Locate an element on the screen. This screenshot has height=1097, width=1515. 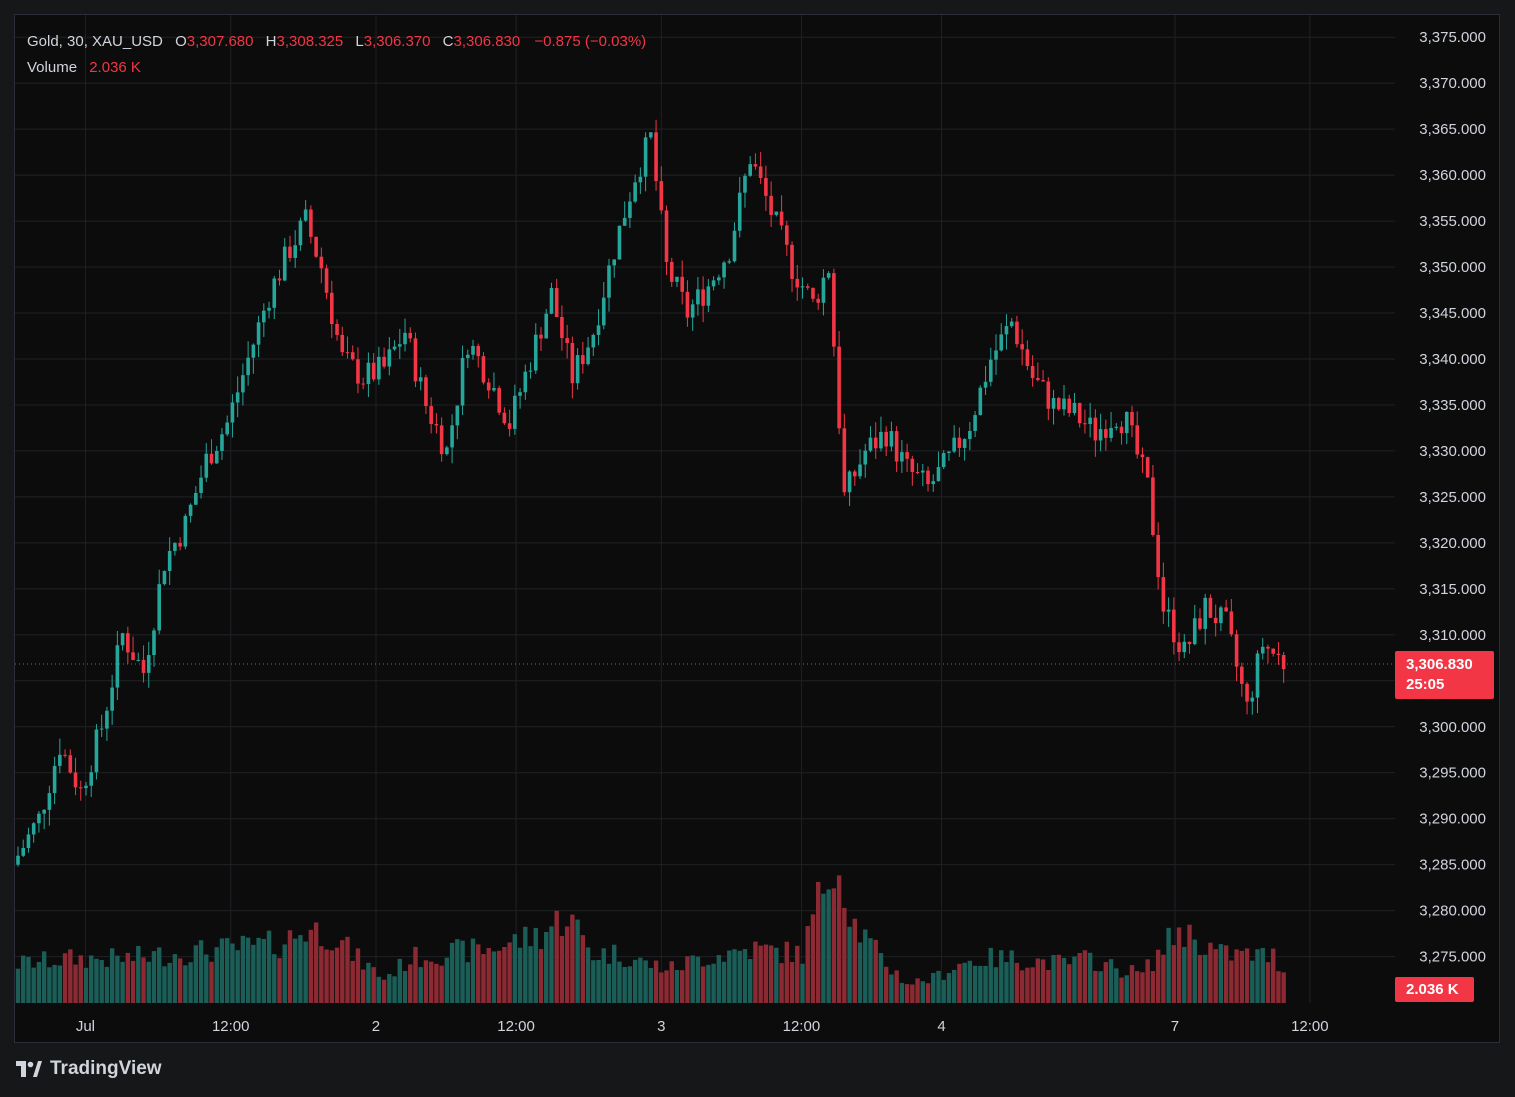
volume-bars is located at coordinates (650, 939).